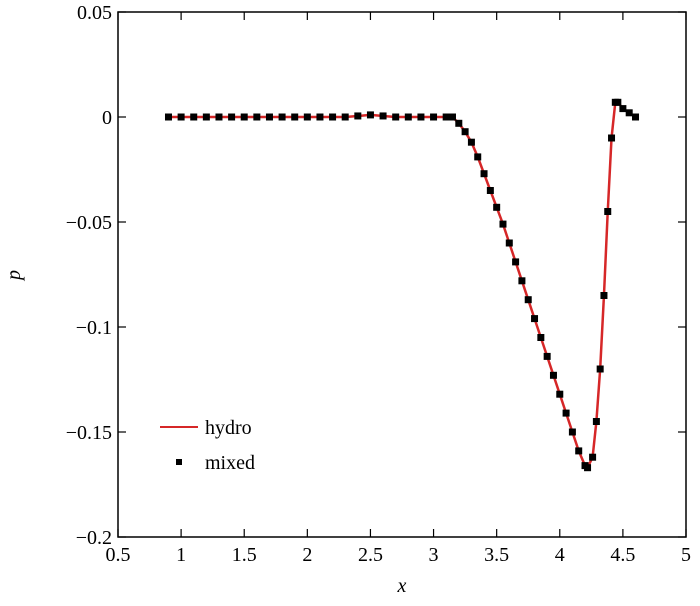  Describe the element at coordinates (89, 433) in the screenshot. I see `y-tick-label: −0.15` at that location.